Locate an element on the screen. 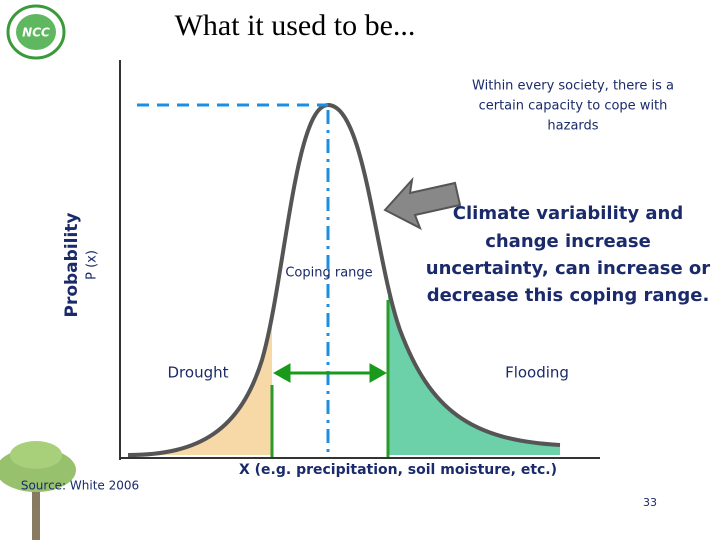  drought-area is located at coordinates (200, 385).